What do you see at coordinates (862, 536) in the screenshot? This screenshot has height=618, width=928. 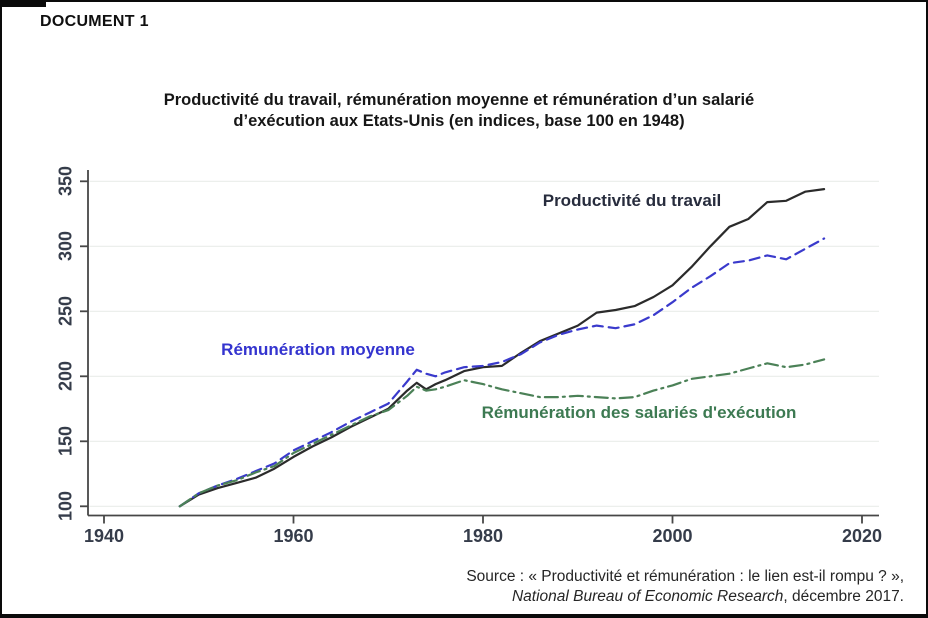 I see `x-axis-tick-label: 2020` at bounding box center [862, 536].